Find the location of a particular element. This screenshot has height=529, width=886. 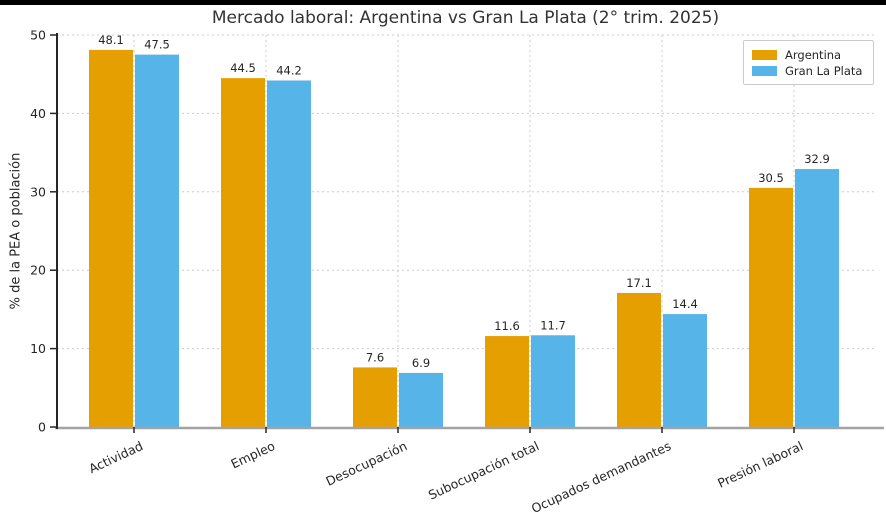

y-tick-label: 50 is located at coordinates (38, 35).